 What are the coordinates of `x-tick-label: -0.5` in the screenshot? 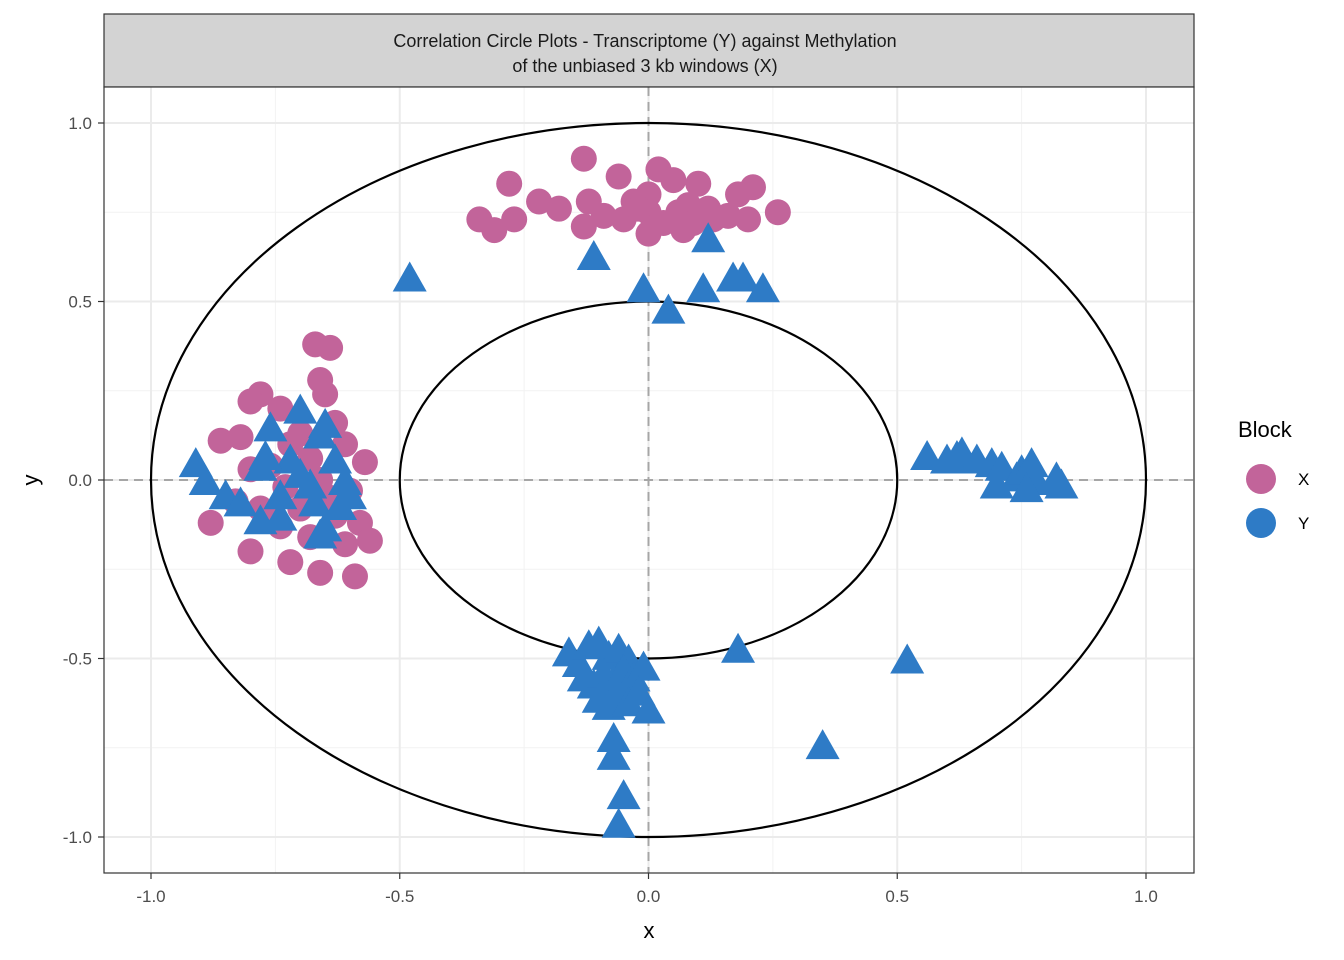 It's located at (399, 896).